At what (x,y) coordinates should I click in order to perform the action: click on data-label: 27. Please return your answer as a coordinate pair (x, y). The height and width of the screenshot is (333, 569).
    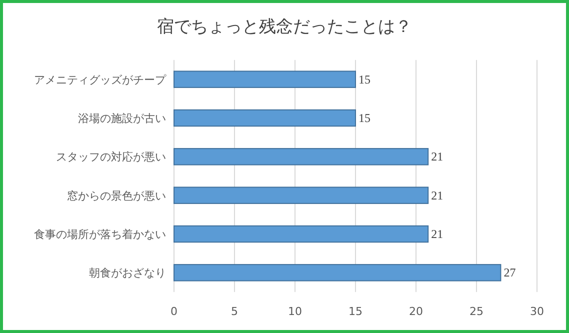
    Looking at the image, I should click on (510, 273).